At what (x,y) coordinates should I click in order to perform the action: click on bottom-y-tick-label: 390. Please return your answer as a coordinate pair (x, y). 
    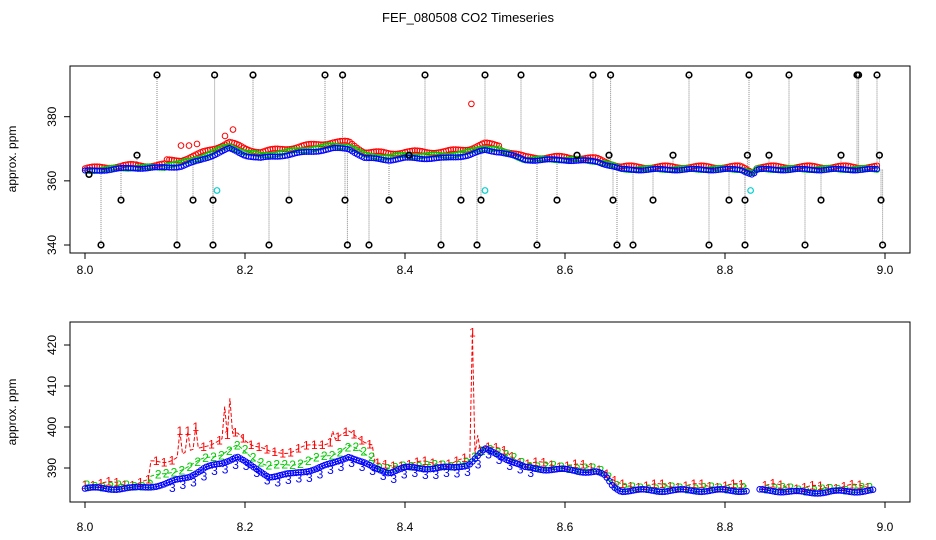
    Looking at the image, I should click on (52, 468).